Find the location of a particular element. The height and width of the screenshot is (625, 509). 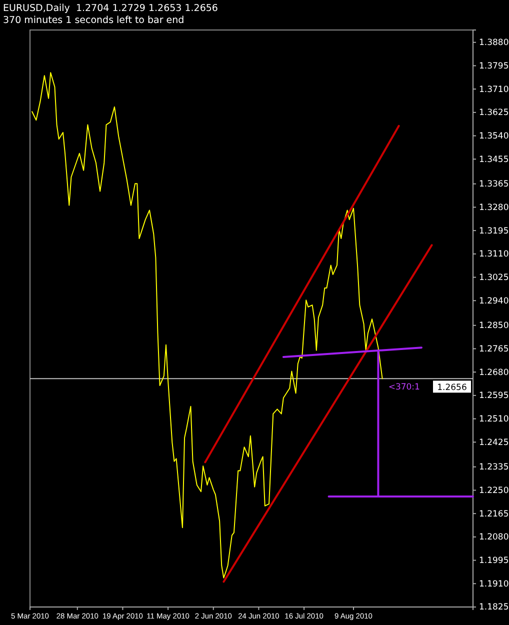

y-tick-label: 1.3540 is located at coordinates (494, 137).